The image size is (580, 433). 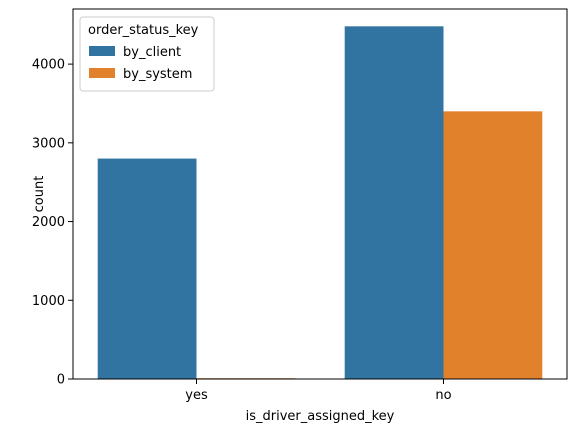 What do you see at coordinates (143, 30) in the screenshot?
I see `legend-title: order_status_key` at bounding box center [143, 30].